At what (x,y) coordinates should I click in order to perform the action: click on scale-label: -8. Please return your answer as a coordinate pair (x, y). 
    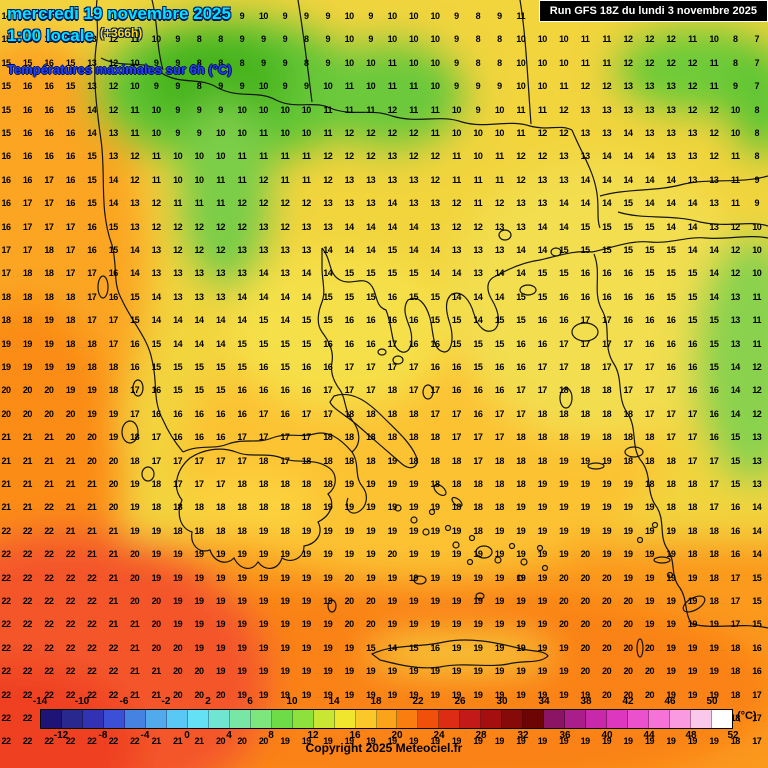
    Looking at the image, I should click on (103, 735).